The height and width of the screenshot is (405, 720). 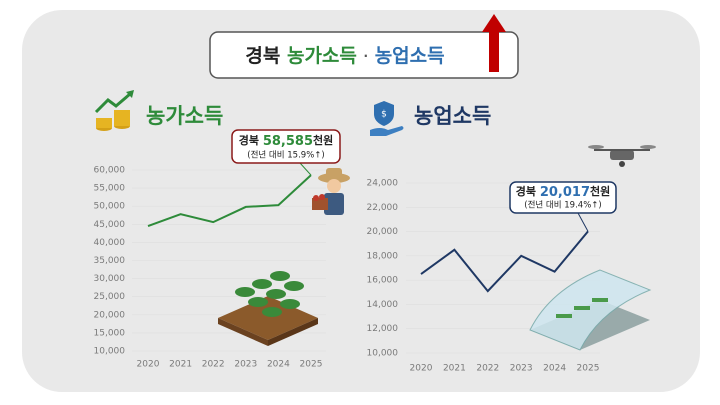 I want to click on callout-title: 경북 58,585천원, so click(x=286, y=141).